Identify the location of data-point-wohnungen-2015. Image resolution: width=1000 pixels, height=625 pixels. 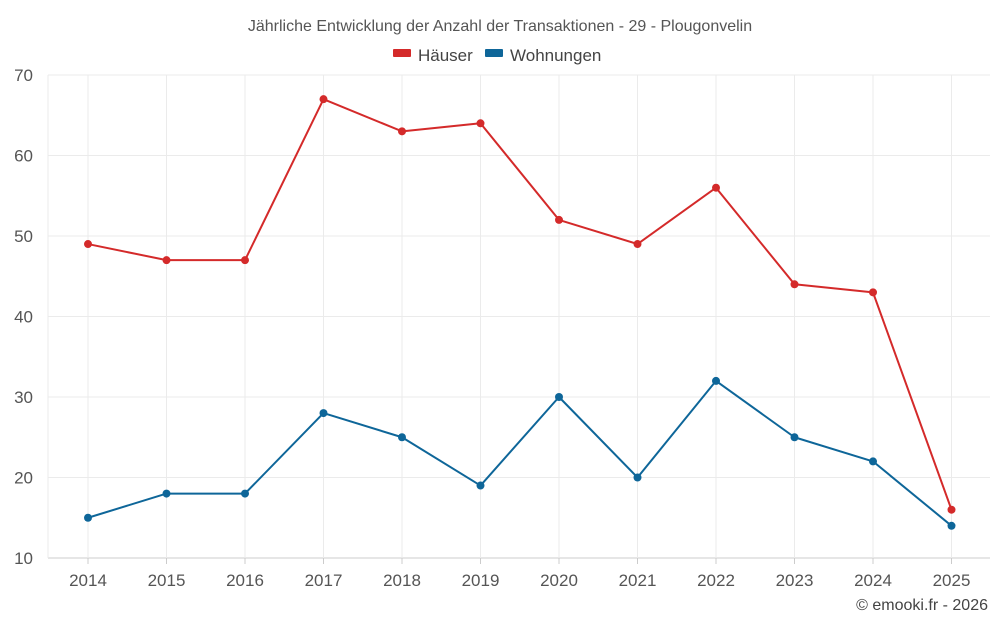
(166, 493).